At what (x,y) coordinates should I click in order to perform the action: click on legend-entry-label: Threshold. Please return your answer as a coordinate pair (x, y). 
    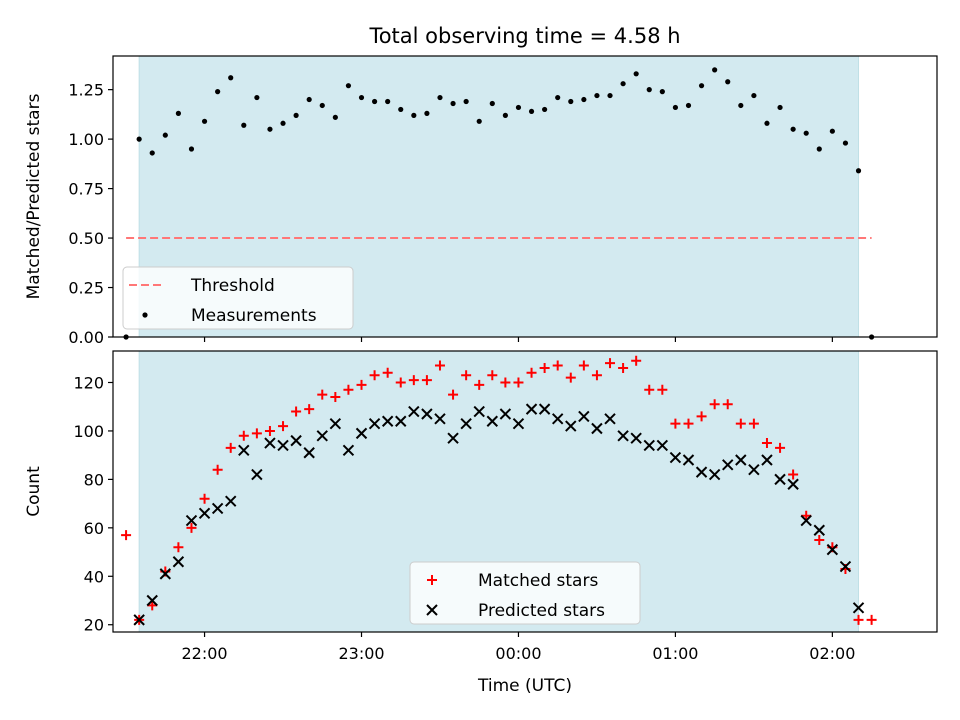
    Looking at the image, I should click on (232, 286).